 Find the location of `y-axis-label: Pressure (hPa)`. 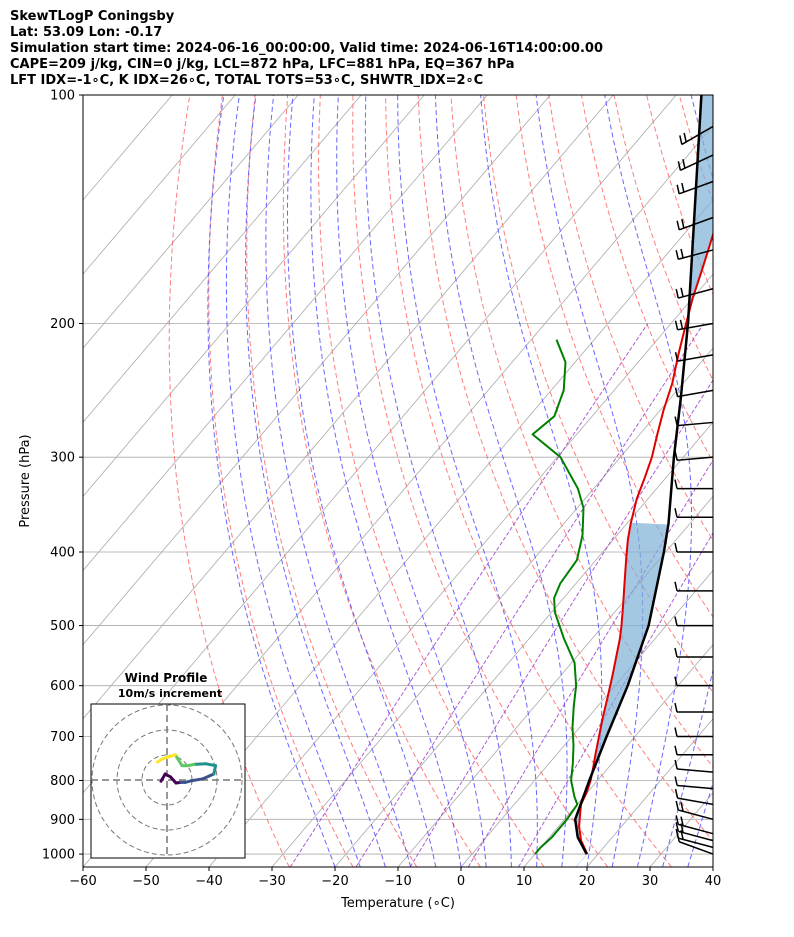

y-axis-label: Pressure (hPa) is located at coordinates (25, 480).